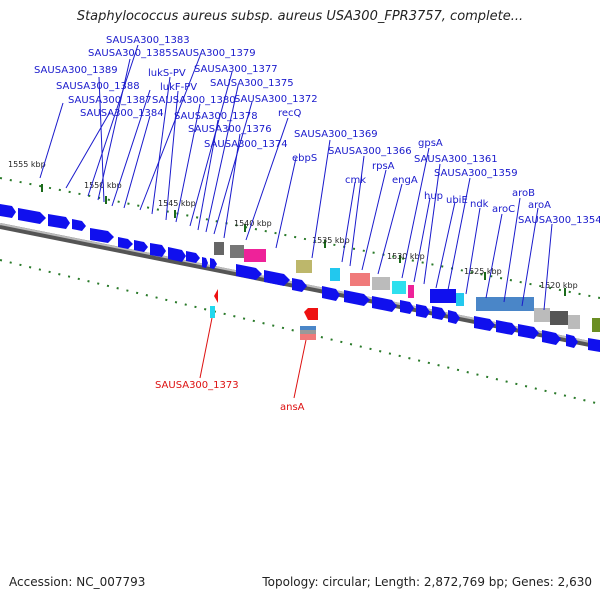  What do you see at coordinates (355, 180) in the screenshot?
I see `gene-label: cmk` at bounding box center [355, 180].